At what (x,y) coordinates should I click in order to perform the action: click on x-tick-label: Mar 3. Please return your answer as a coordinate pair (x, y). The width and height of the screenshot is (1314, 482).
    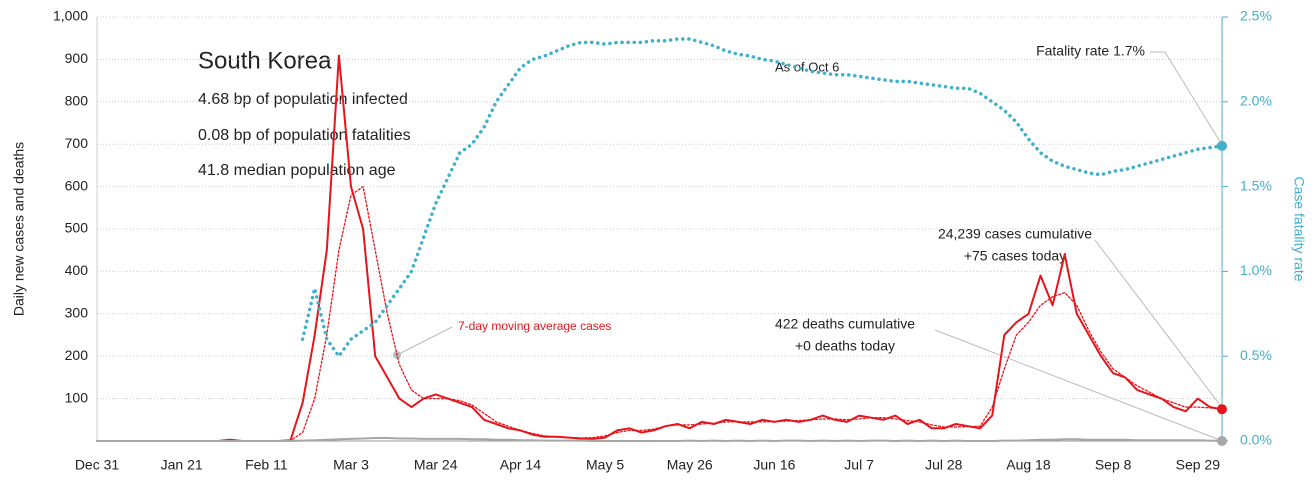
    Looking at the image, I should click on (351, 465).